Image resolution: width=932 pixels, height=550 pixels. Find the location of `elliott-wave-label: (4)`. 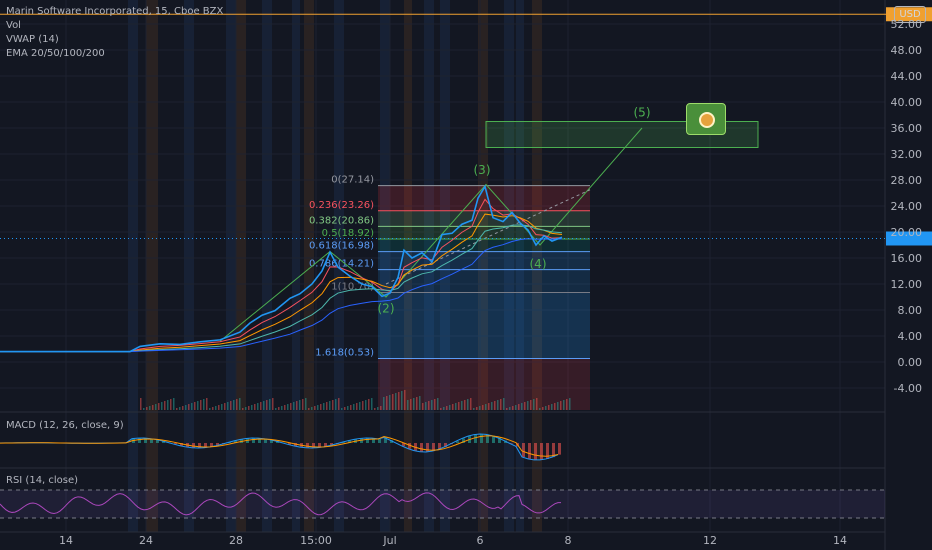

elliott-wave-label: (4) is located at coordinates (538, 264).